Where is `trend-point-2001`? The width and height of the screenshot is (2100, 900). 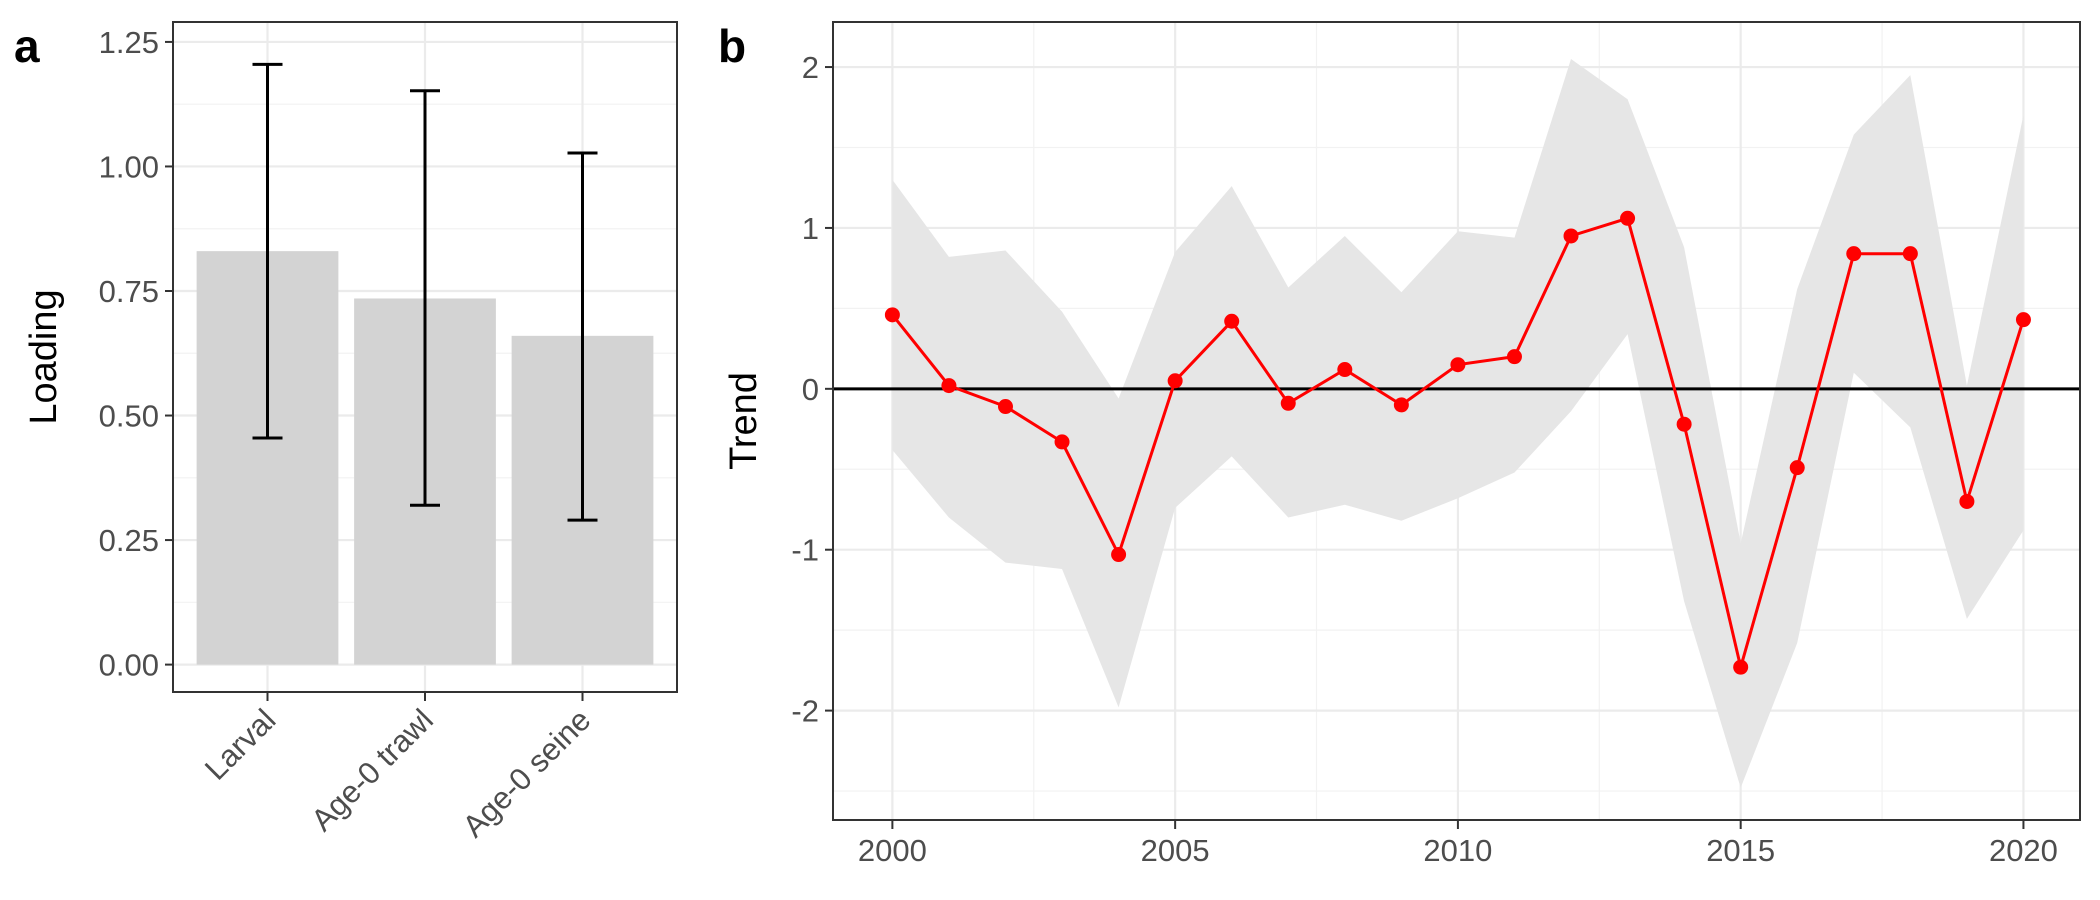 trend-point-2001 is located at coordinates (949, 386).